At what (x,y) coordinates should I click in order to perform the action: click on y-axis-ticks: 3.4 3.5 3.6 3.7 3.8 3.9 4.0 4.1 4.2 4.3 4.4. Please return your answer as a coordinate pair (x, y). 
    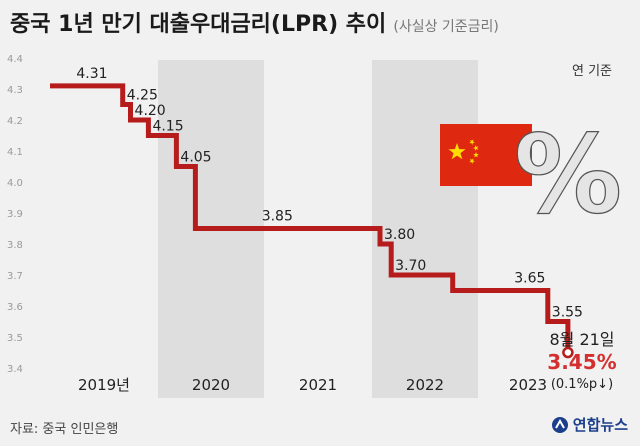
    Looking at the image, I should click on (15, 214).